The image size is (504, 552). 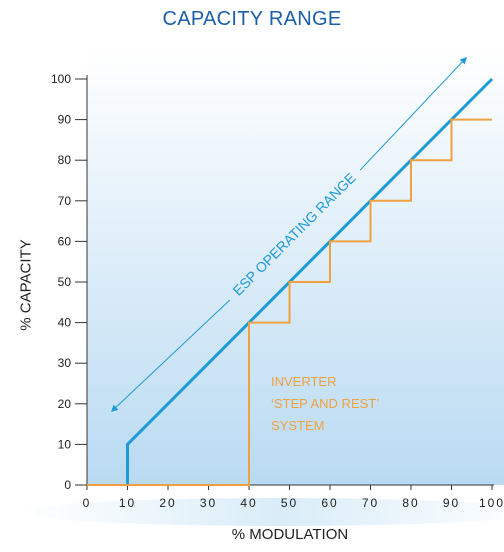 What do you see at coordinates (208, 503) in the screenshot?
I see `x-tick-label: 30` at bounding box center [208, 503].